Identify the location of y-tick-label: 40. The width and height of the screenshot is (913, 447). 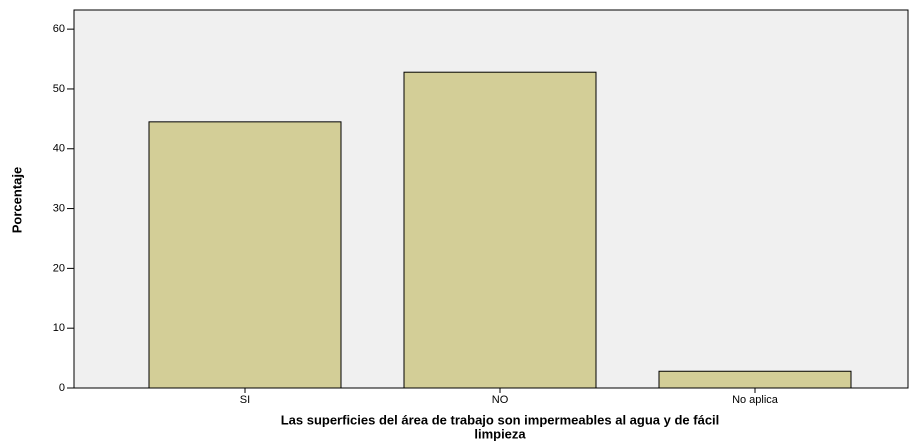
(59, 149).